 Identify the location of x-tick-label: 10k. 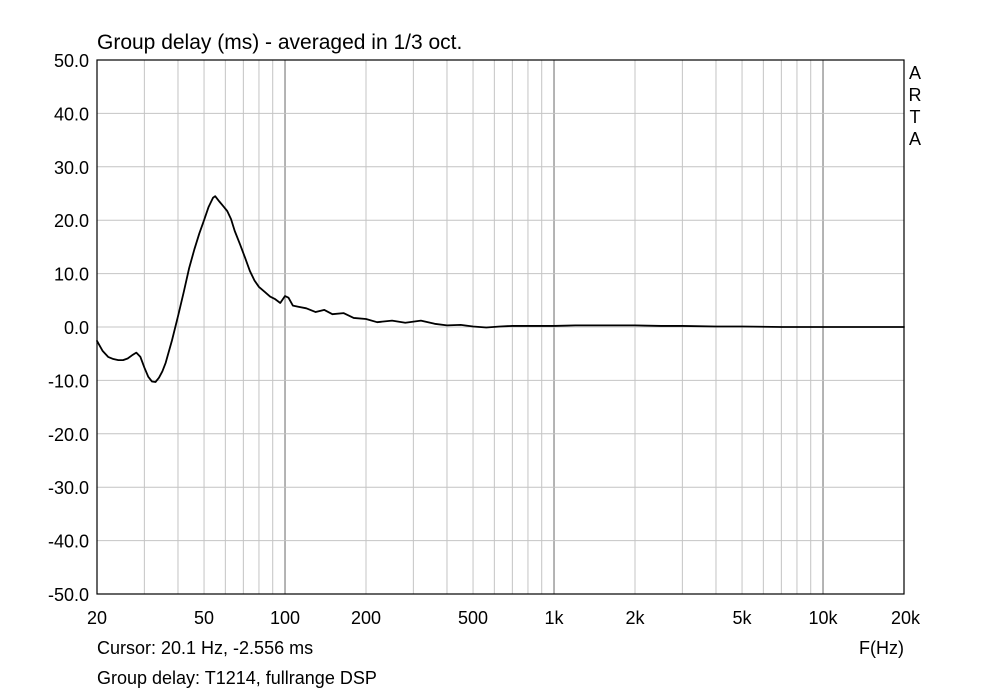
(824, 618).